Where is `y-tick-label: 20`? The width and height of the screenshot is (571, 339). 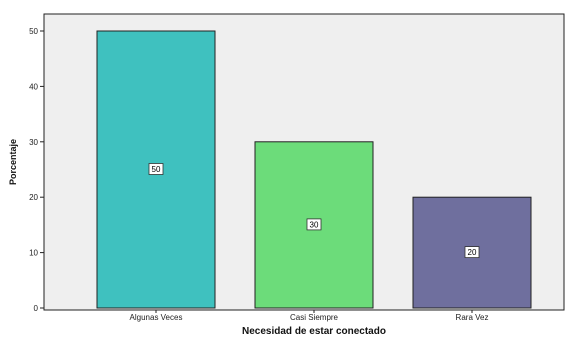 y-tick-label: 20 is located at coordinates (33, 197).